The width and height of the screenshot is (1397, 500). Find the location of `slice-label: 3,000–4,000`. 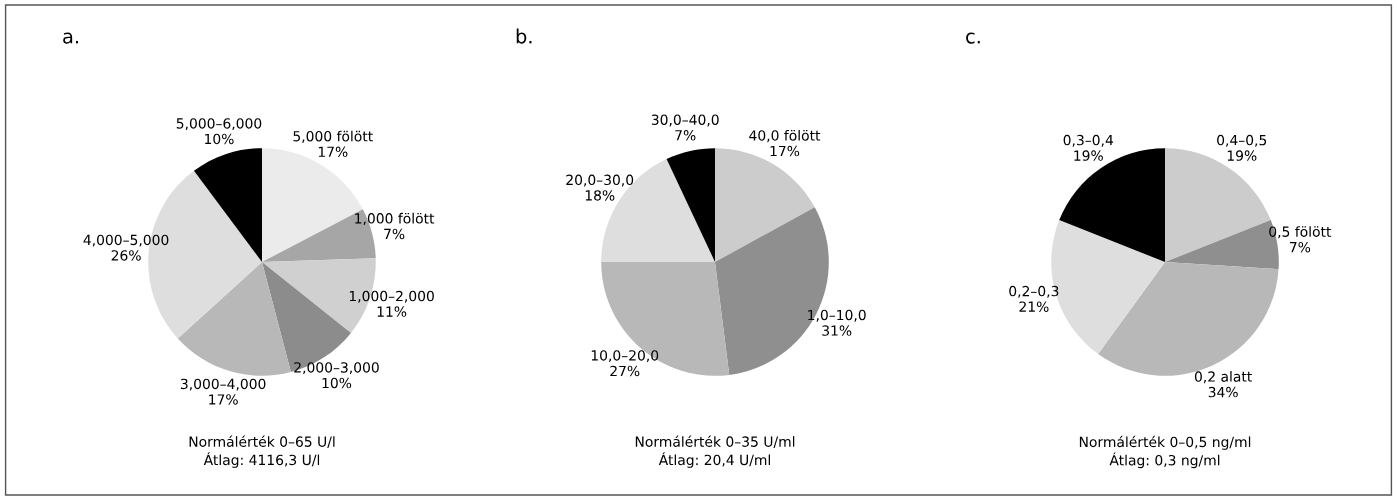

slice-label: 3,000–4,000 is located at coordinates (223, 384).